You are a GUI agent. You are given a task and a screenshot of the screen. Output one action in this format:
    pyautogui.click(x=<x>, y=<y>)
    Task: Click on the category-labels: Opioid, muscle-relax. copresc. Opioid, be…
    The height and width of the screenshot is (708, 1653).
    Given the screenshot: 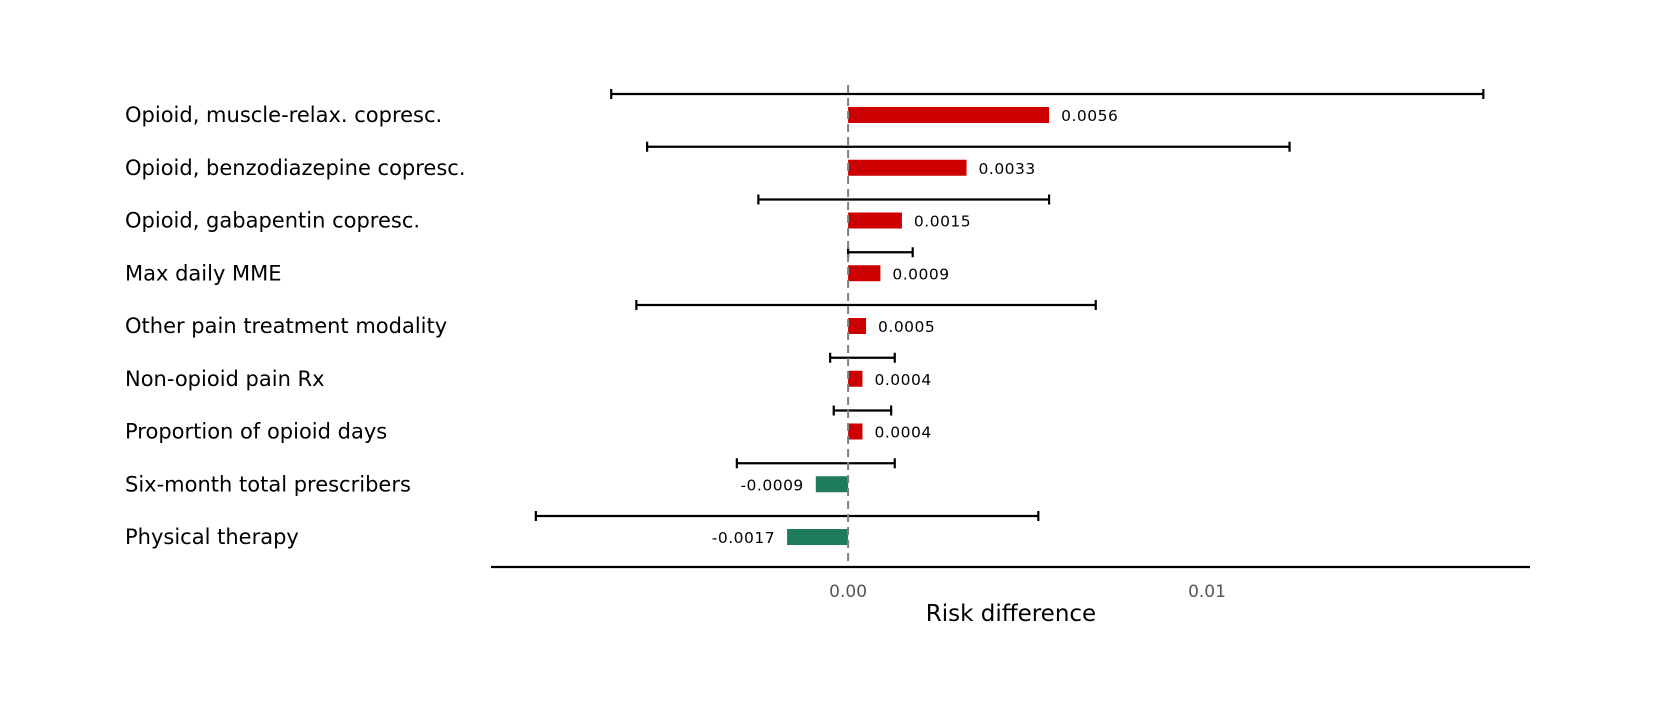 What is the action you would take?
    pyautogui.click(x=295, y=326)
    